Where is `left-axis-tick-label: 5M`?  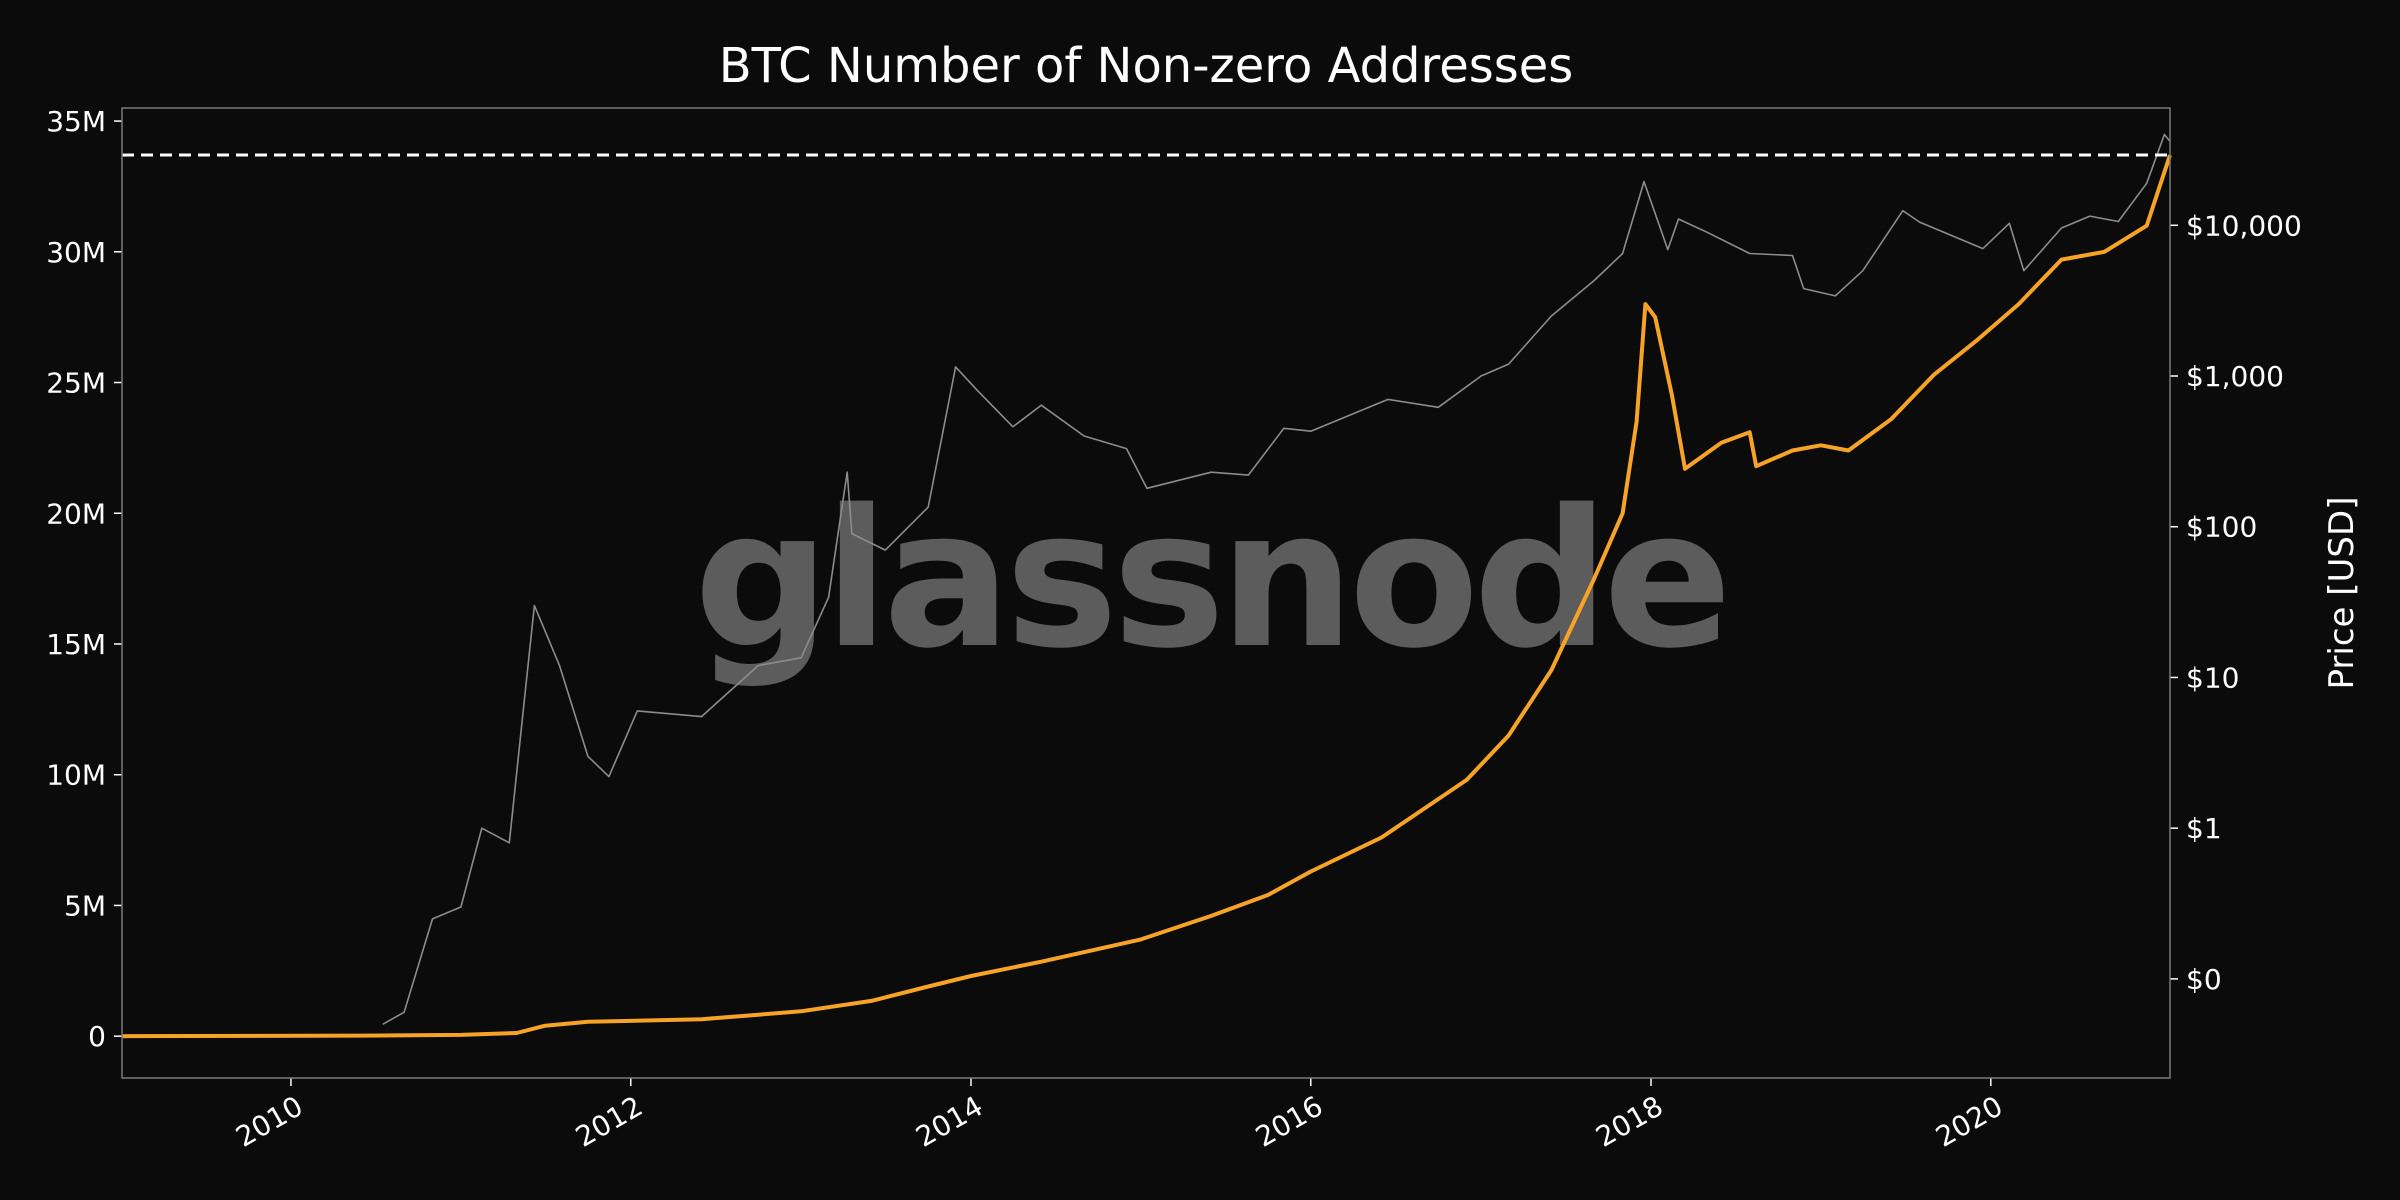
left-axis-tick-label: 5M is located at coordinates (85, 905).